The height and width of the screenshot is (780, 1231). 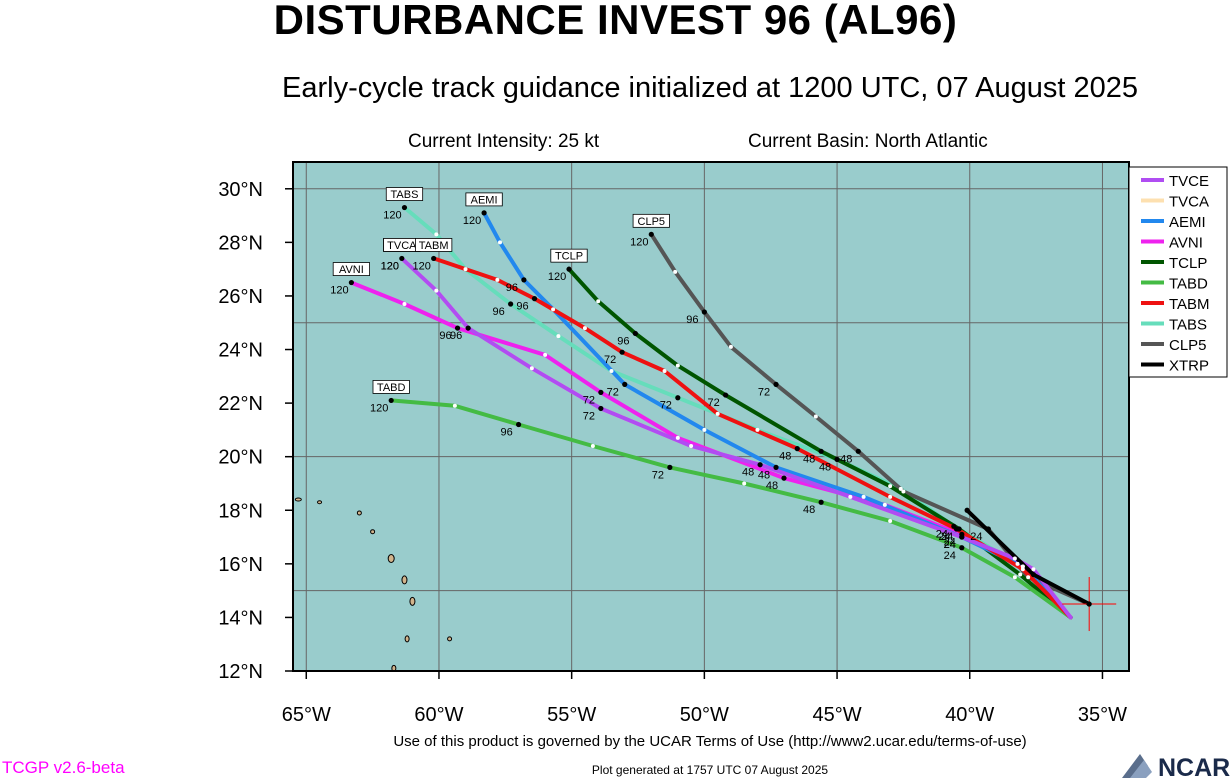 What do you see at coordinates (240, 511) in the screenshot?
I see `lat-tick-label: 18°N` at bounding box center [240, 511].